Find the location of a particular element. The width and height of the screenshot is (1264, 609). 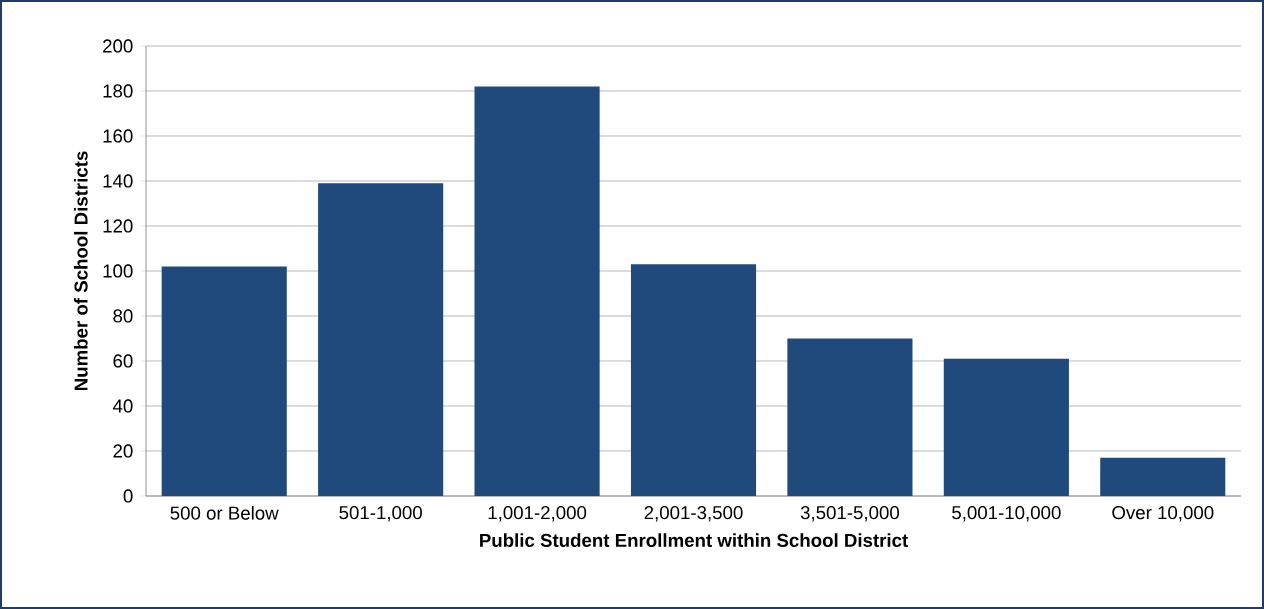

x-tick-label: Over 10,000 is located at coordinates (1163, 514).